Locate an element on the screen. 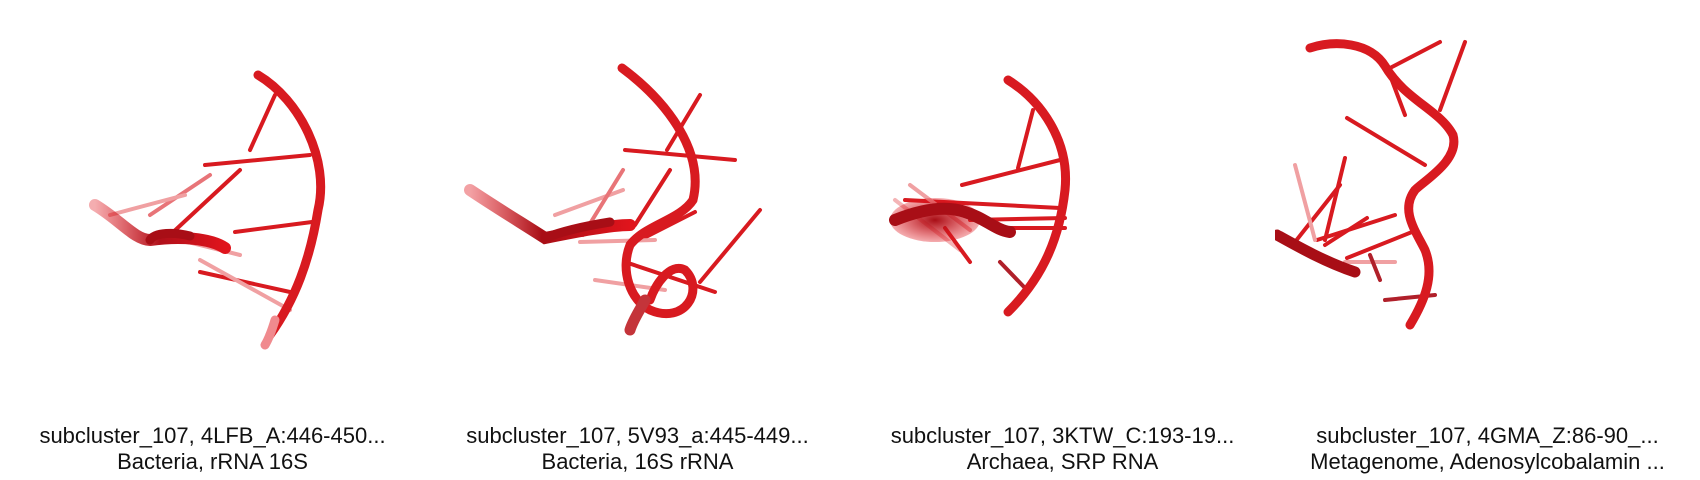 The width and height of the screenshot is (1700, 480). structure-subtitle-3: Archaea, SRP RNA is located at coordinates (1062, 461).